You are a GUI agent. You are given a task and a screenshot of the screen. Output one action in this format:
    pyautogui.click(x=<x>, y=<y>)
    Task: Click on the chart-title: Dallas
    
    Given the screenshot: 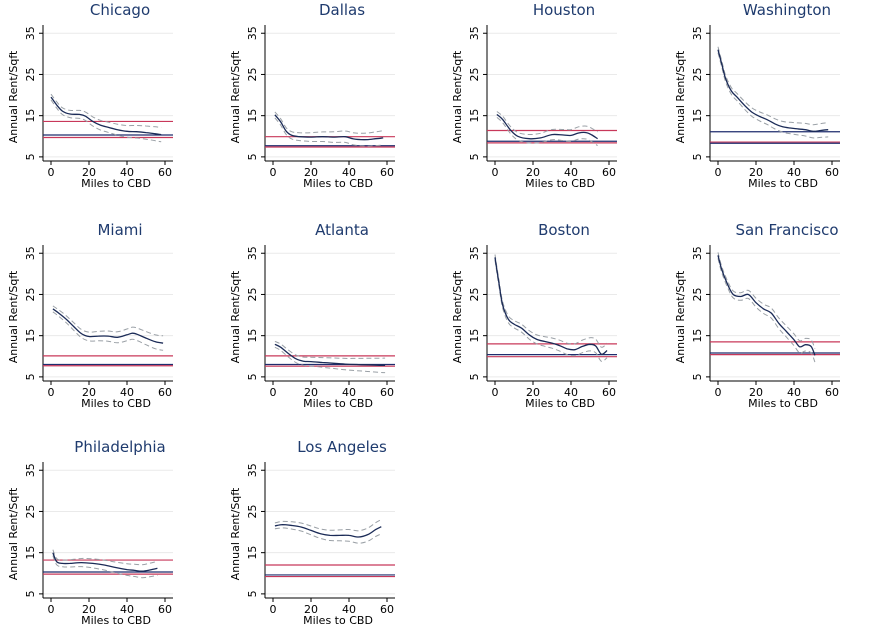 What is the action you would take?
    pyautogui.click(x=342, y=10)
    